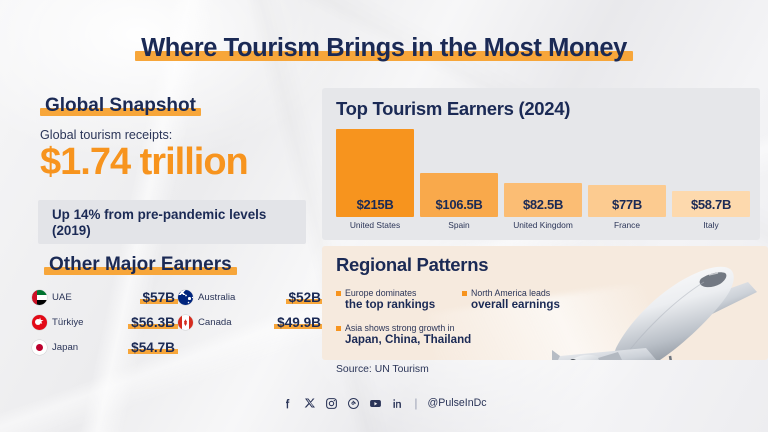  What do you see at coordinates (106, 135) in the screenshot?
I see `receipts-label: Global tourism receipts:` at bounding box center [106, 135].